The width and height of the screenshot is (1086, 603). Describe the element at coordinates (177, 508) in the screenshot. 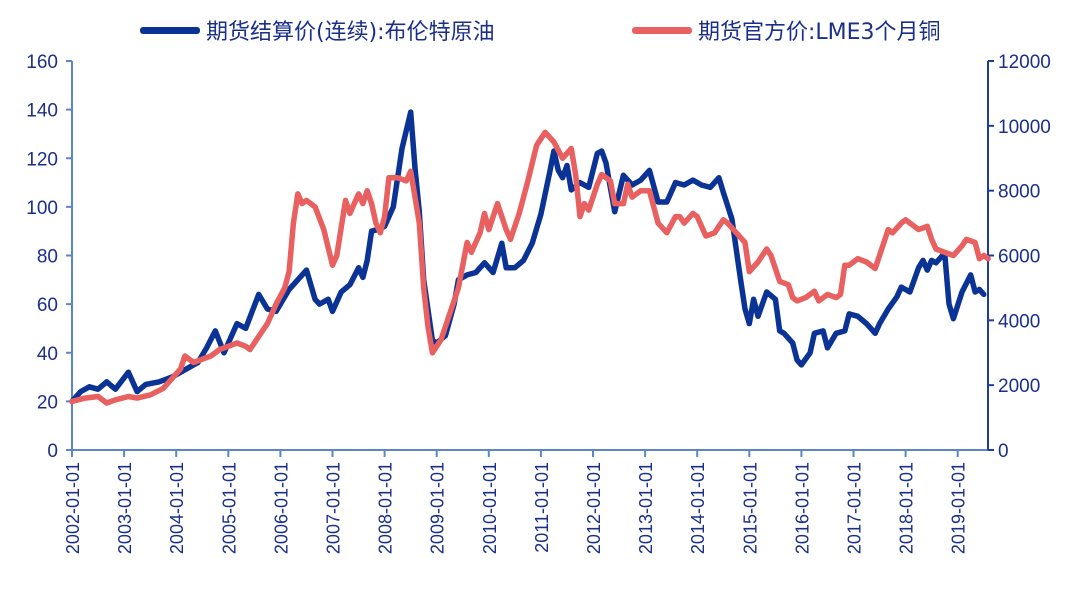

I see `x-tick-label: 2004-01-01` at that location.